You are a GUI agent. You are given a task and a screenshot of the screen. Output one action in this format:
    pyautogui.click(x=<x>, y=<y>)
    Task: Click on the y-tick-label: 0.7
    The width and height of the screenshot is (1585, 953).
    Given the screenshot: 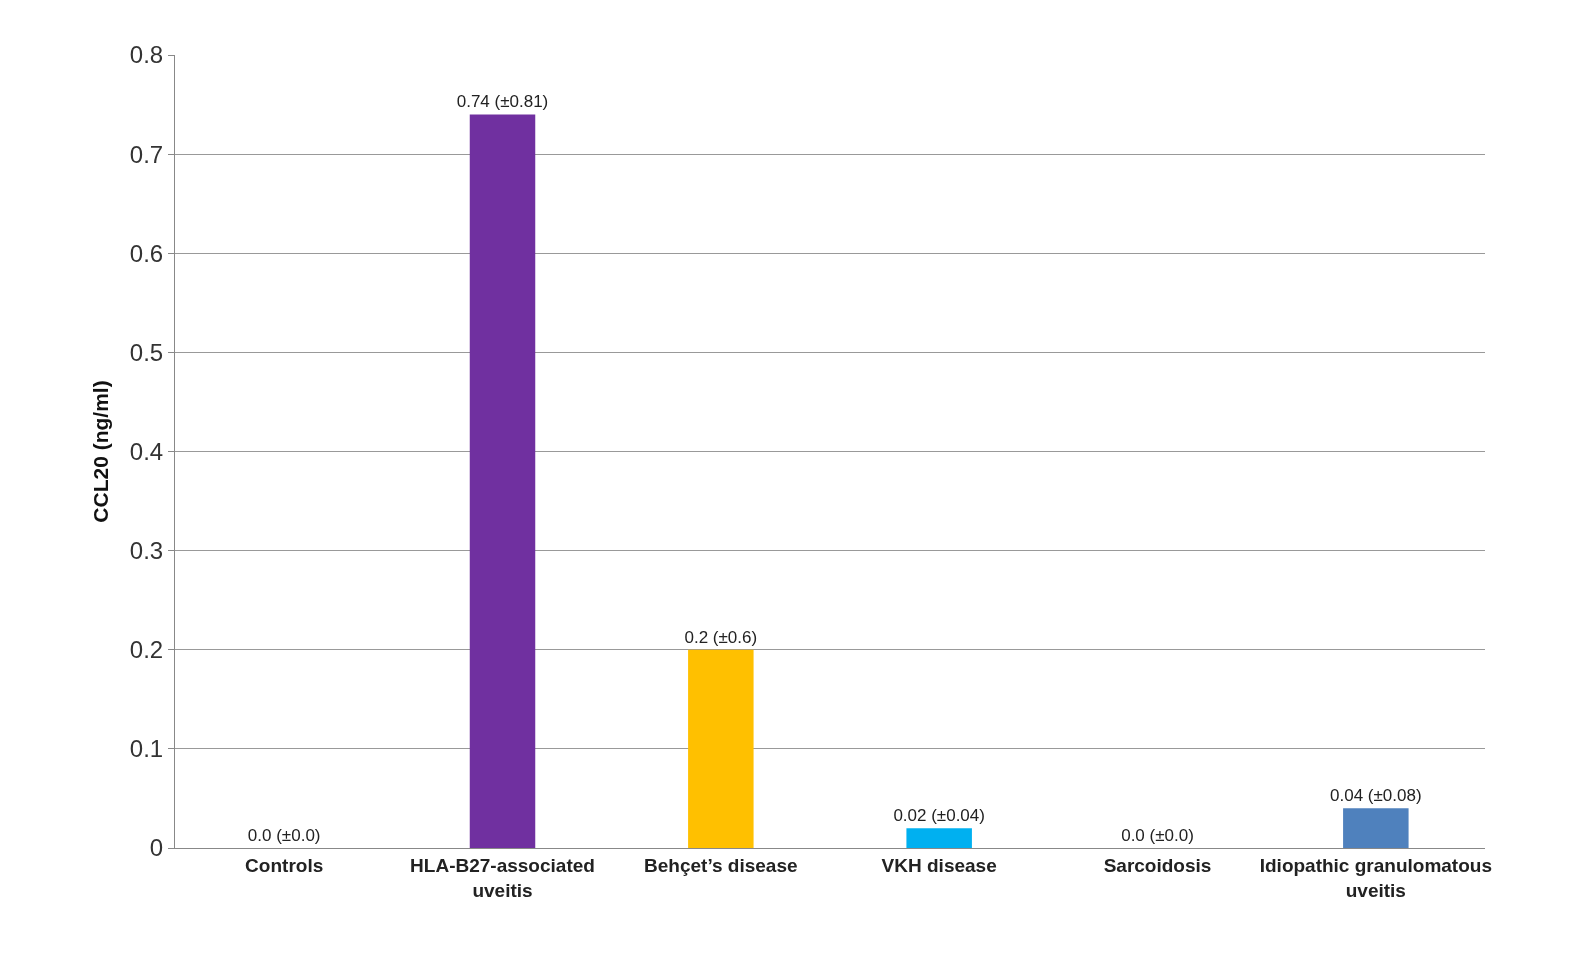 What is the action you would take?
    pyautogui.click(x=146, y=154)
    